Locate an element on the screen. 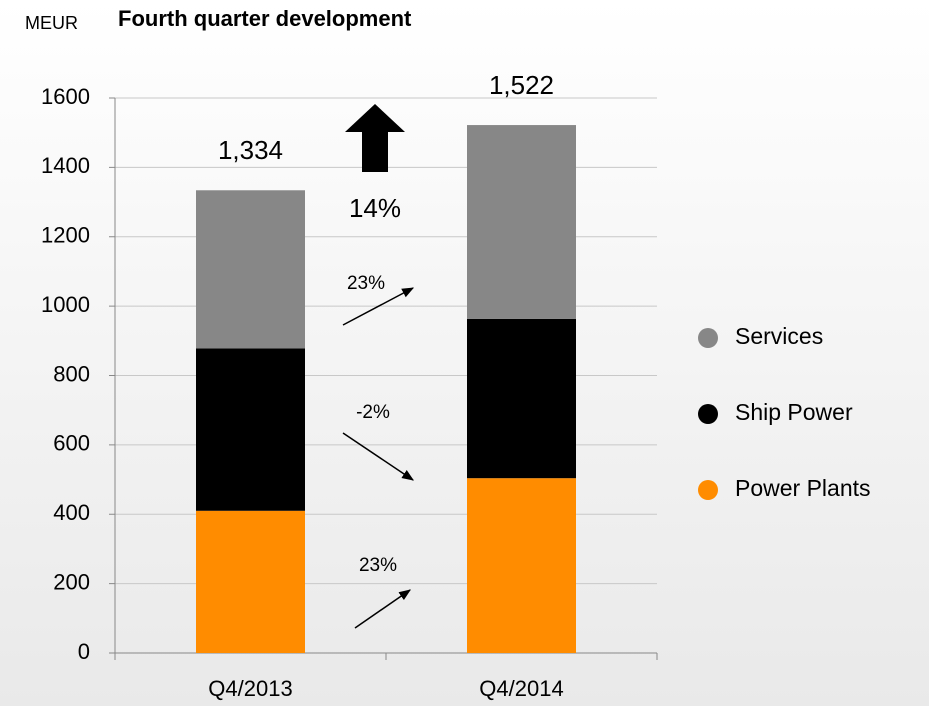 This screenshot has width=929, height=706. y-tick-label: 400 is located at coordinates (71, 512).